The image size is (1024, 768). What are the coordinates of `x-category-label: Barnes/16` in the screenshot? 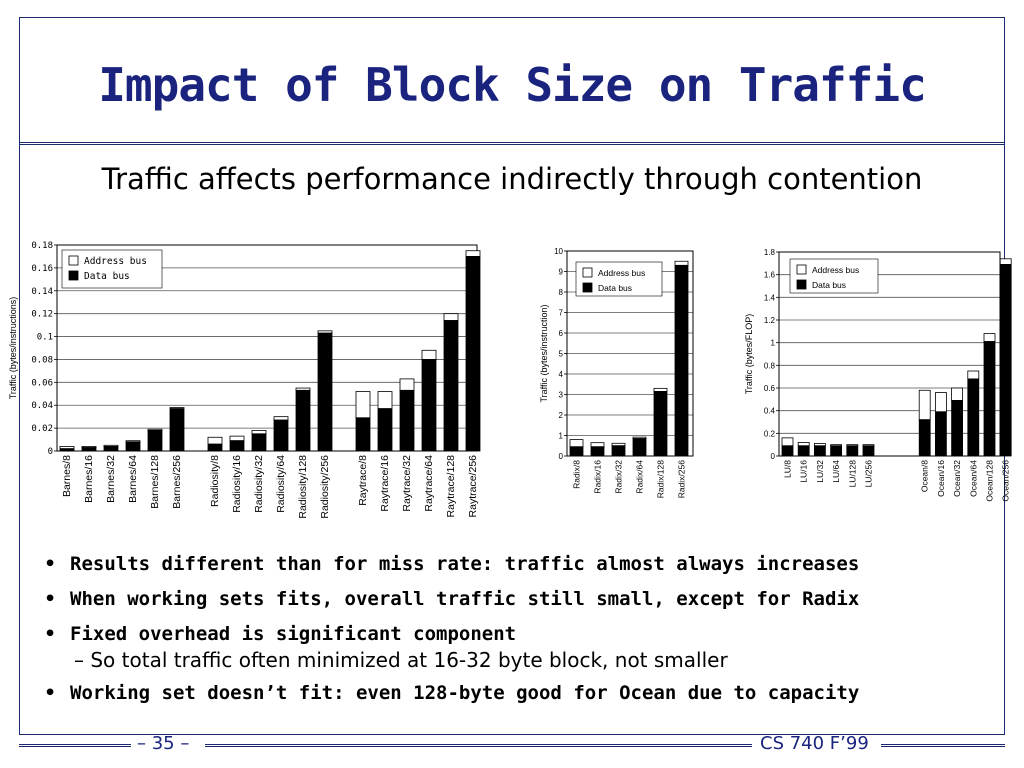 It's located at (89, 479).